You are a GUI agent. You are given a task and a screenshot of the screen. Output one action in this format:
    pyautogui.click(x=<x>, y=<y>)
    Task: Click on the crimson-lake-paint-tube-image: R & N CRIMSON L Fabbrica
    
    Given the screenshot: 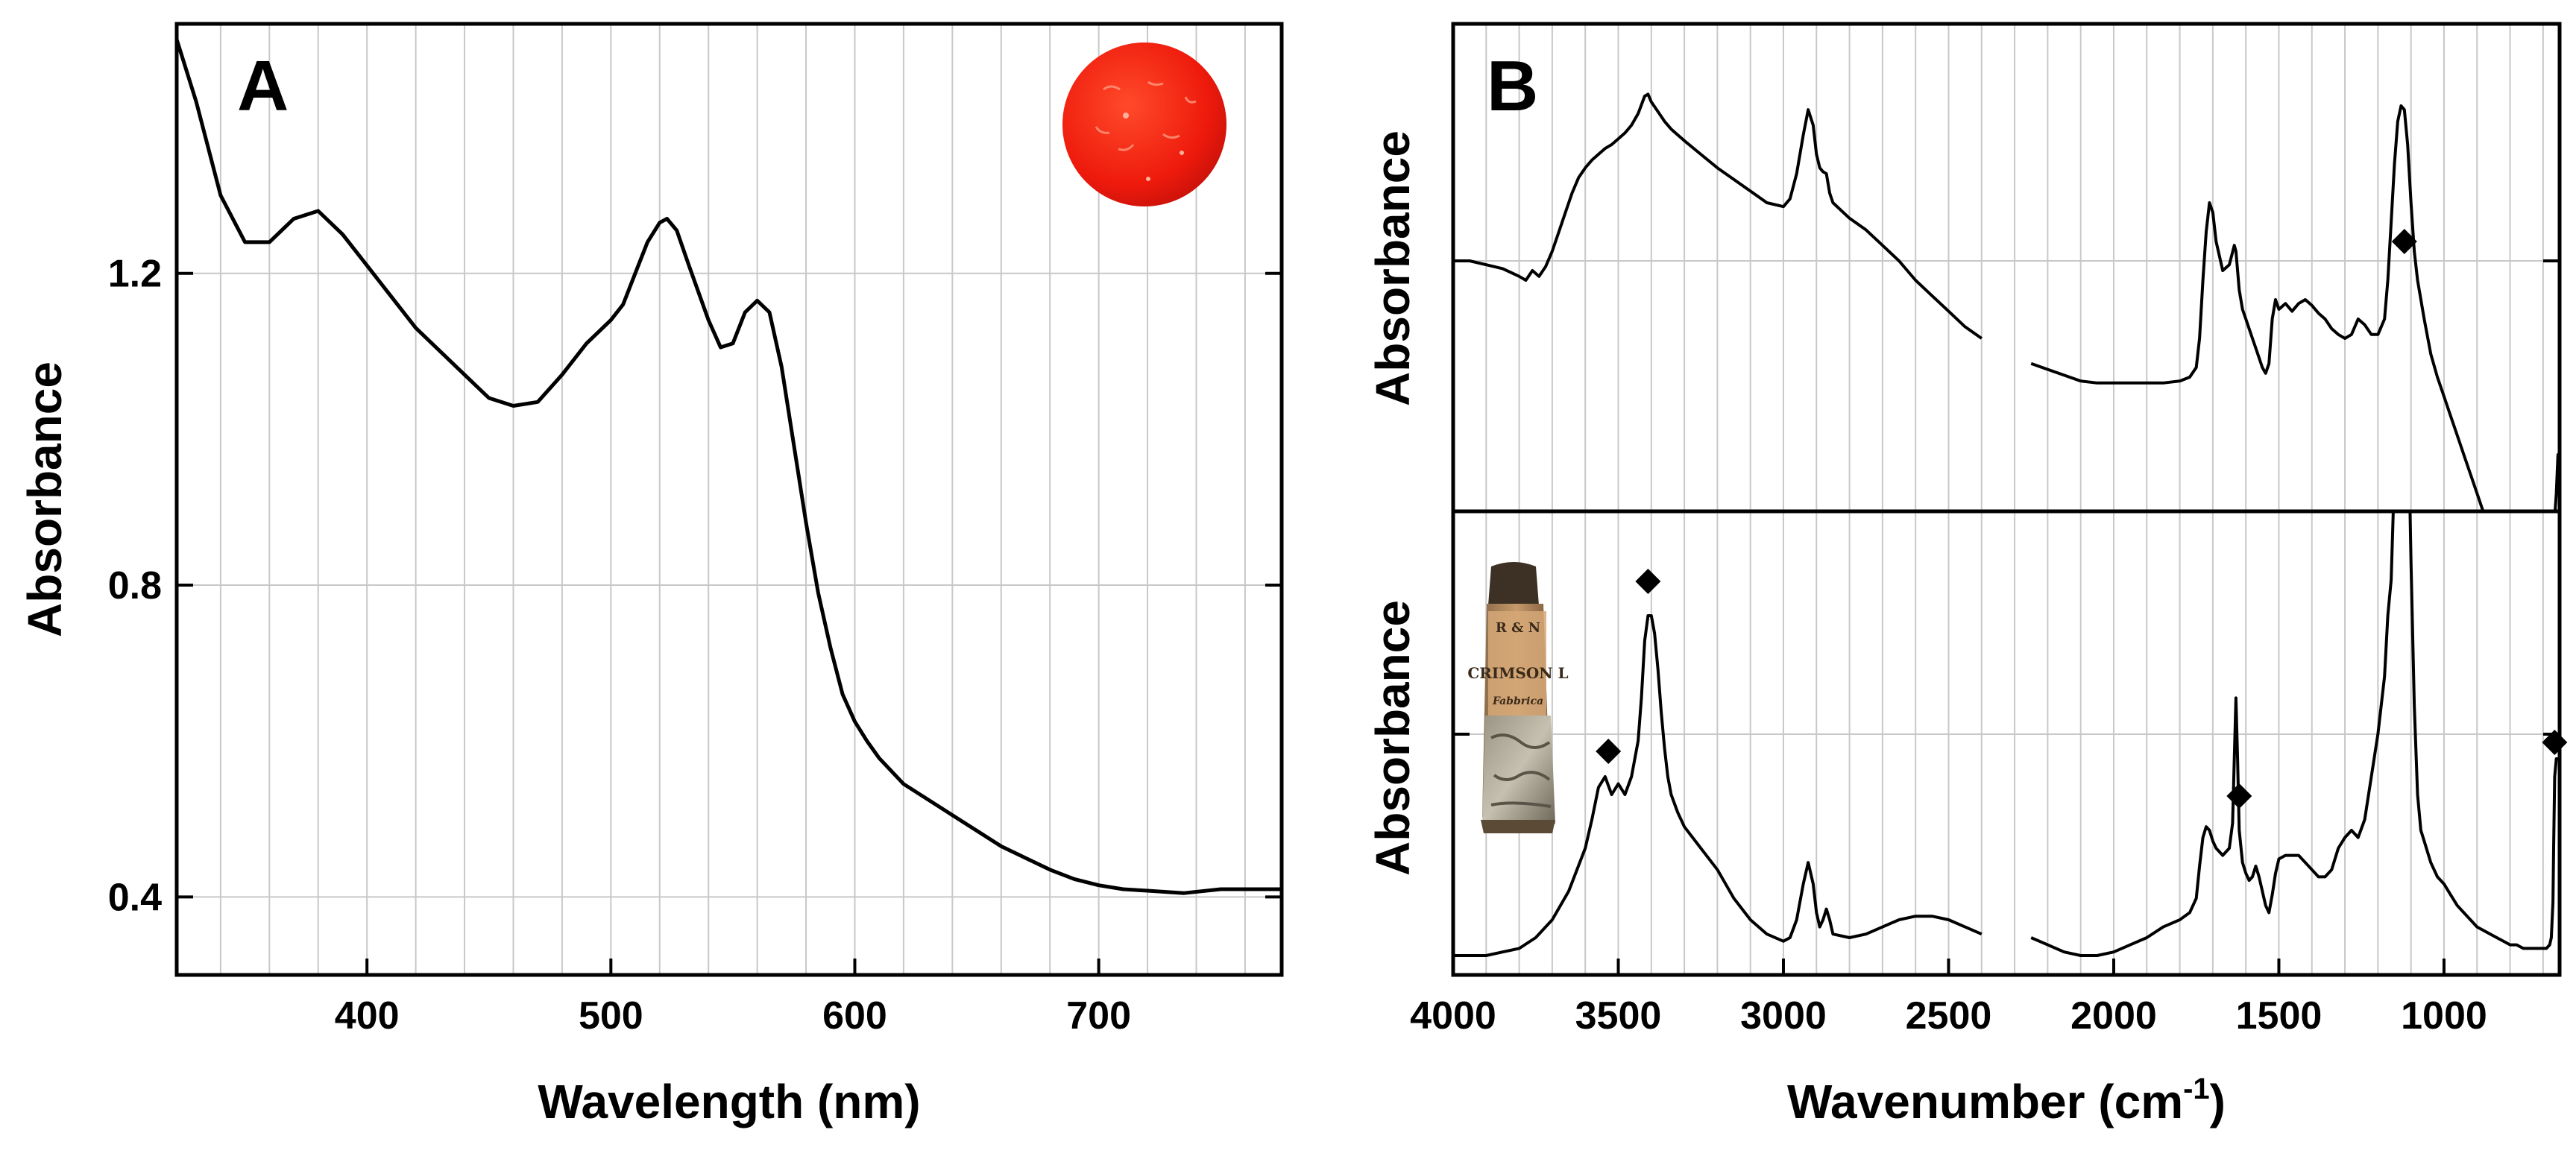 What is the action you would take?
    pyautogui.click(x=1518, y=697)
    